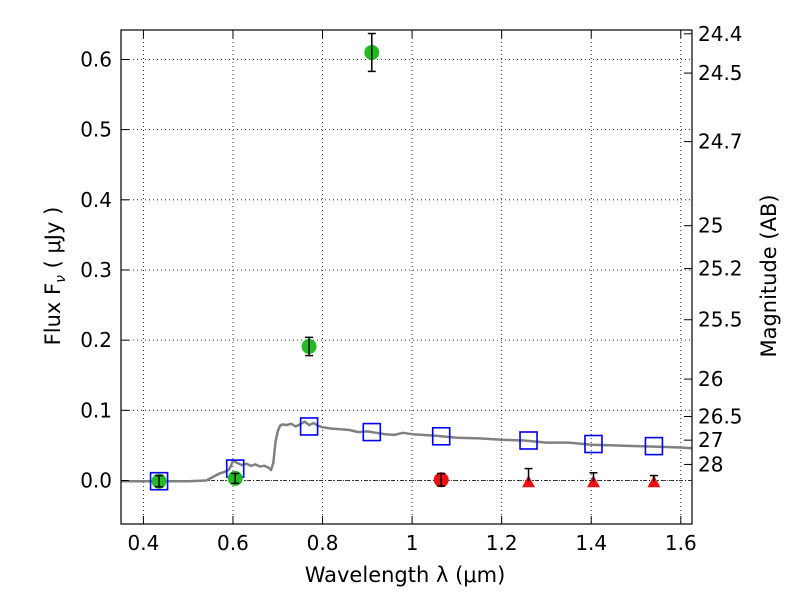 This screenshot has width=800, height=600. What do you see at coordinates (53, 314) in the screenshot?
I see `y-axis-label-main: Flux F` at bounding box center [53, 314].